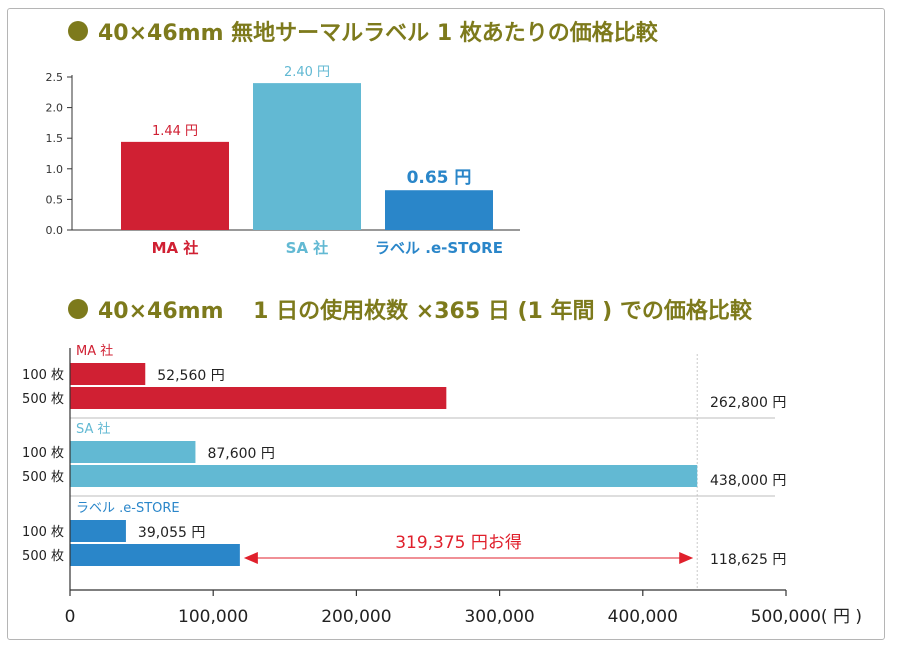 The width and height of the screenshot is (900, 650). I want to click on chart1-y-tick-label: 0.0, so click(55, 230).